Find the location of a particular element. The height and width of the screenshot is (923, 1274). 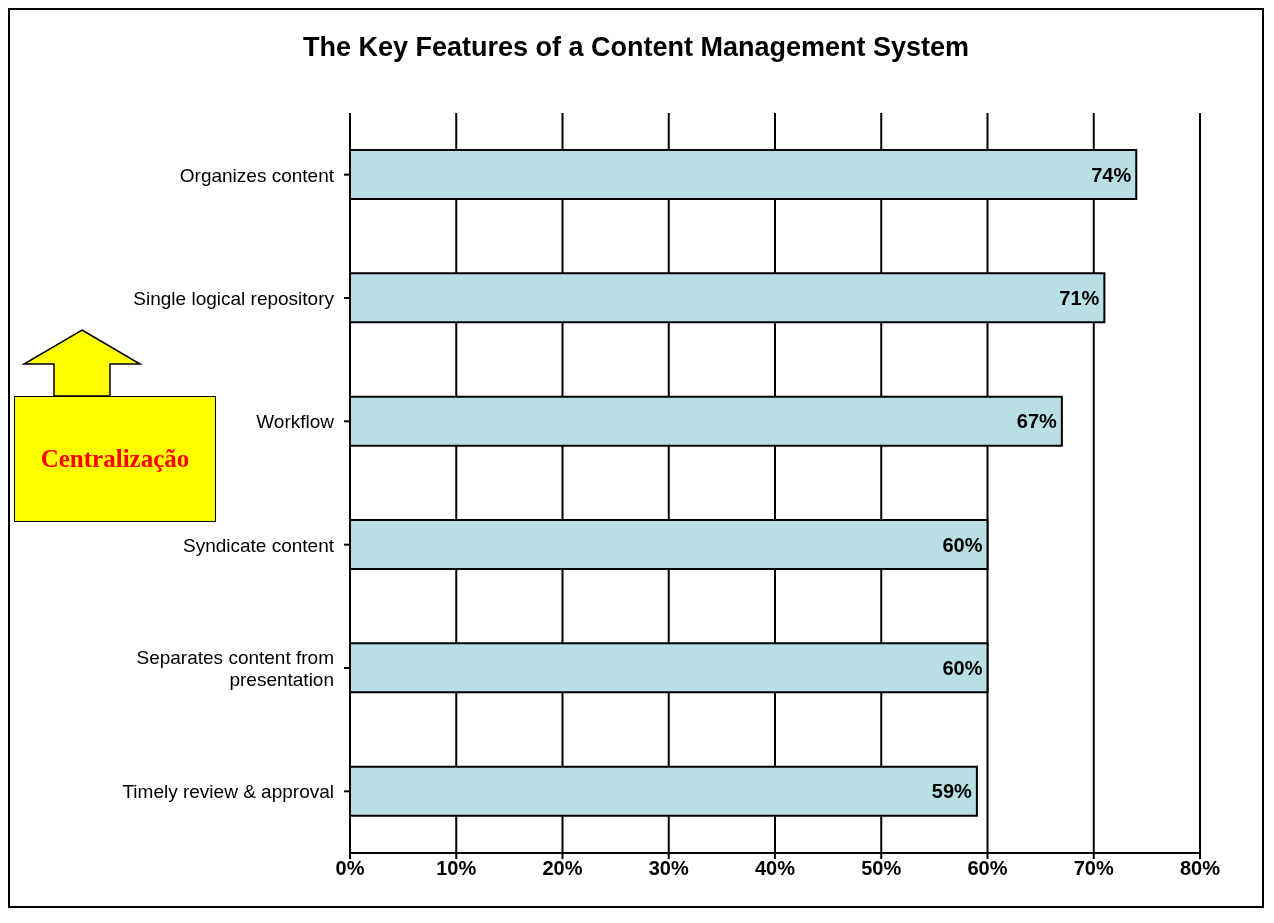

x-tick-label: 60% is located at coordinates (987, 868).